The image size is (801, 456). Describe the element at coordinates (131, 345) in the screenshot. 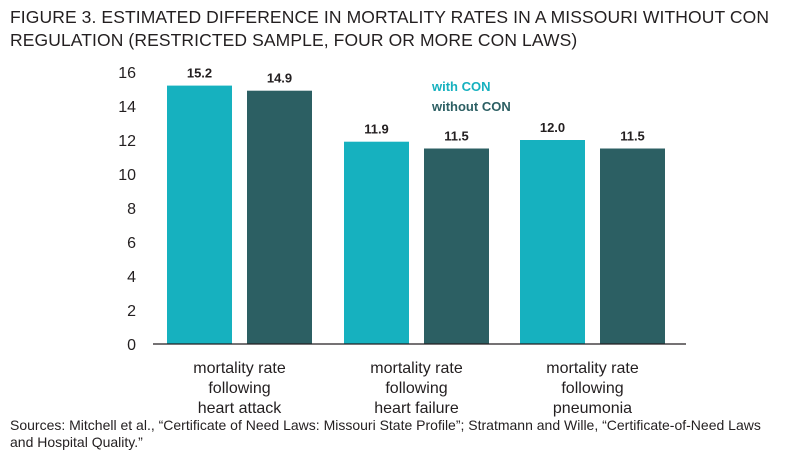

I see `y-tick-label: 0` at that location.